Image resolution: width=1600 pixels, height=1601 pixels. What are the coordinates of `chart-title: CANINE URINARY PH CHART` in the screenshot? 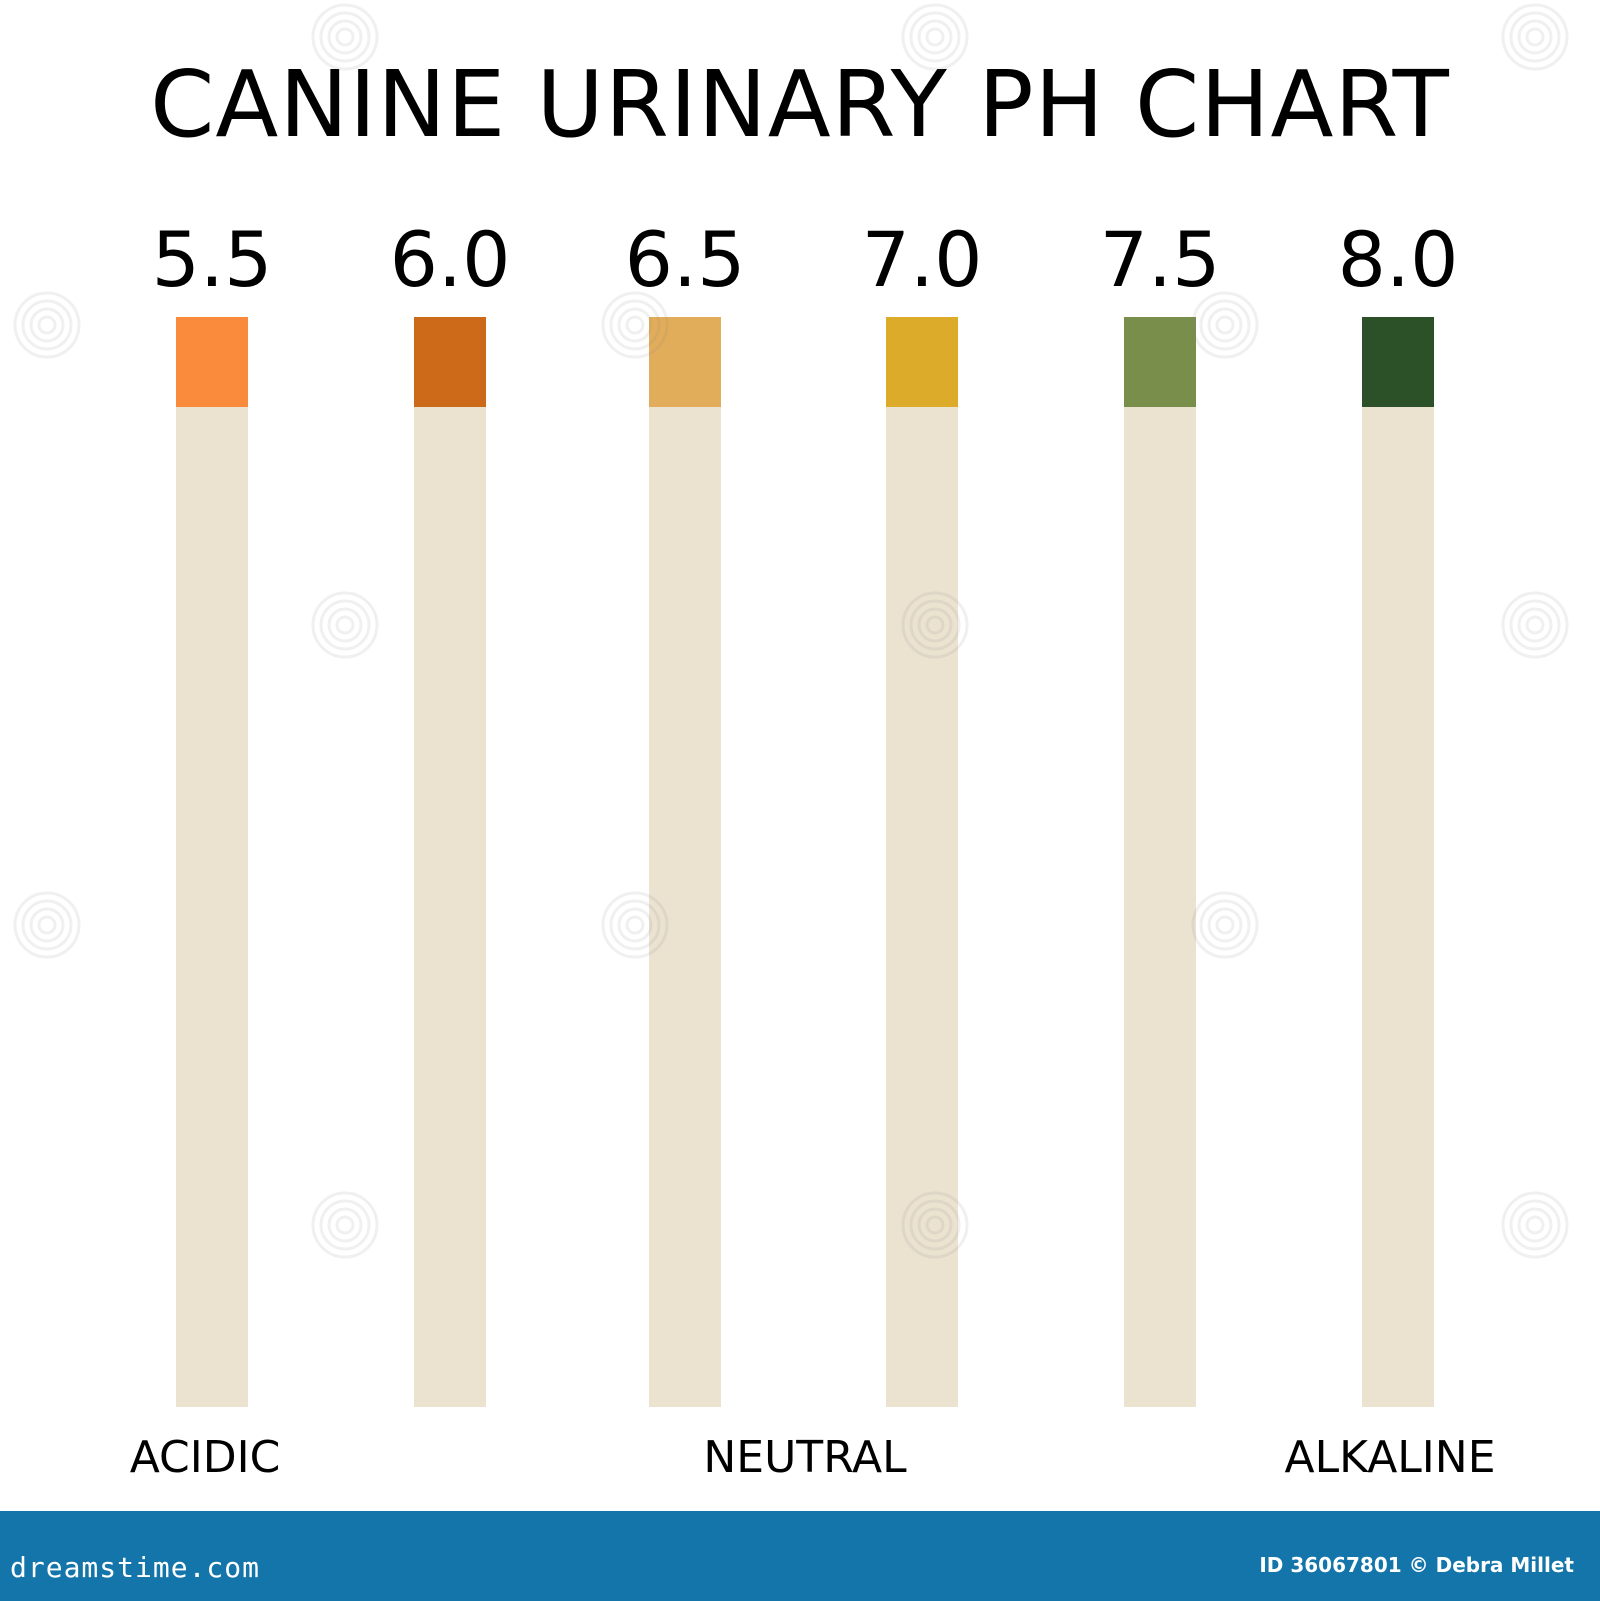 It's located at (800, 104).